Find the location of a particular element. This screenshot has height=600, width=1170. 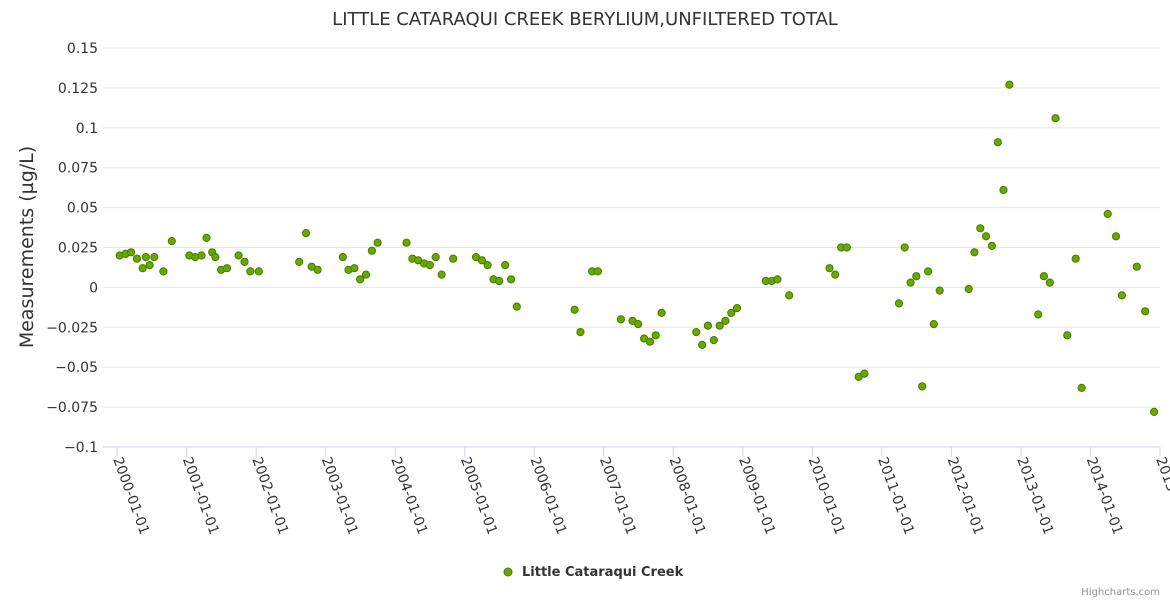

x-tick-label: 2015-01-01 is located at coordinates (1161, 496).